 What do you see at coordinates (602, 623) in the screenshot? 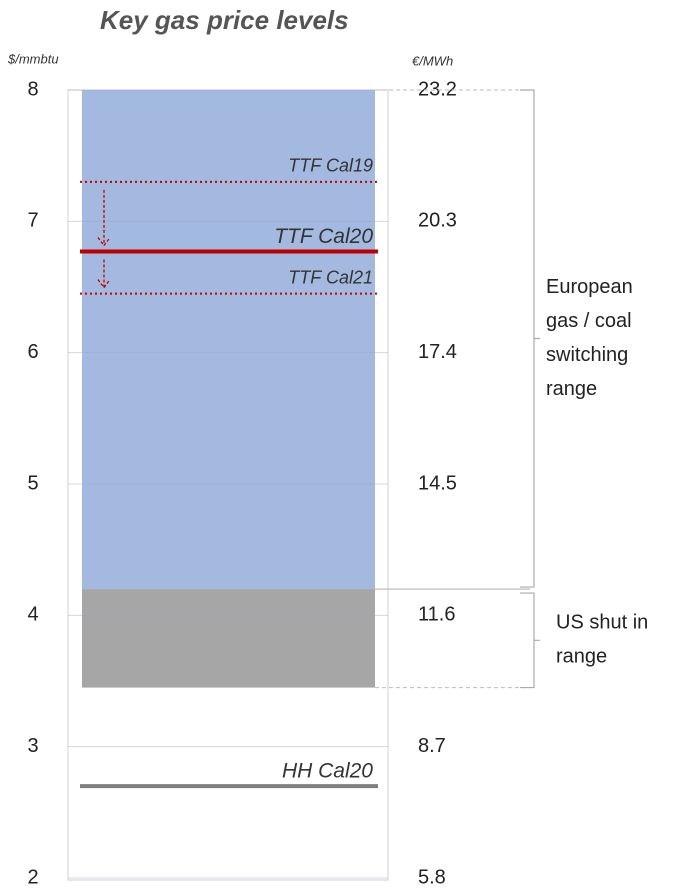
I see `band-annotation: US shut in` at bounding box center [602, 623].